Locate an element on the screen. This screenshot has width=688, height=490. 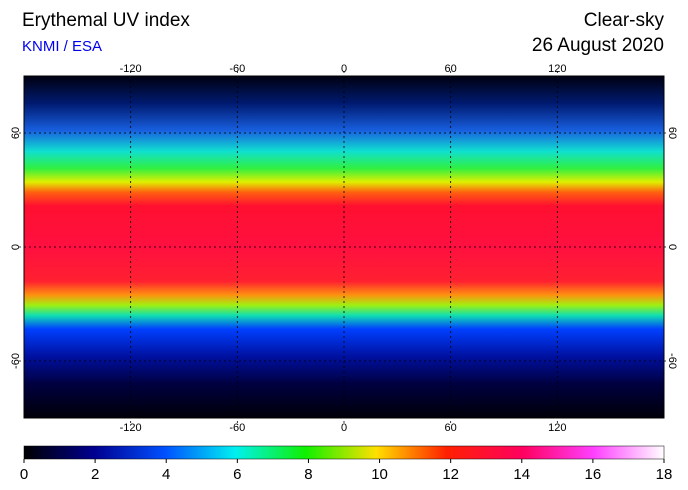
colorbar-label: 18 is located at coordinates (664, 474).